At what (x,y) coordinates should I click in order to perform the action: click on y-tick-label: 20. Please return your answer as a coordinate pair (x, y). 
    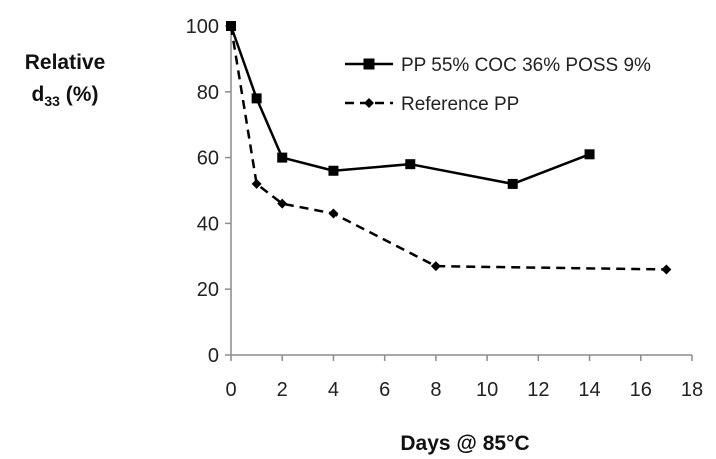
    Looking at the image, I should click on (208, 290).